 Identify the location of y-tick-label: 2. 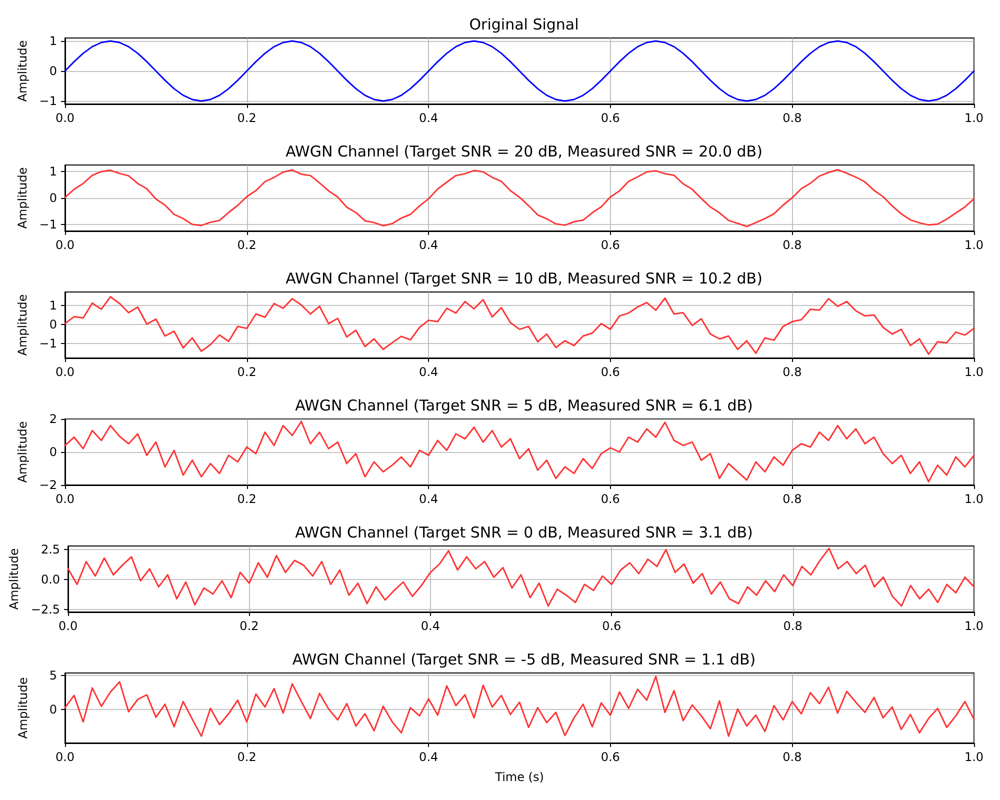
(53, 419).